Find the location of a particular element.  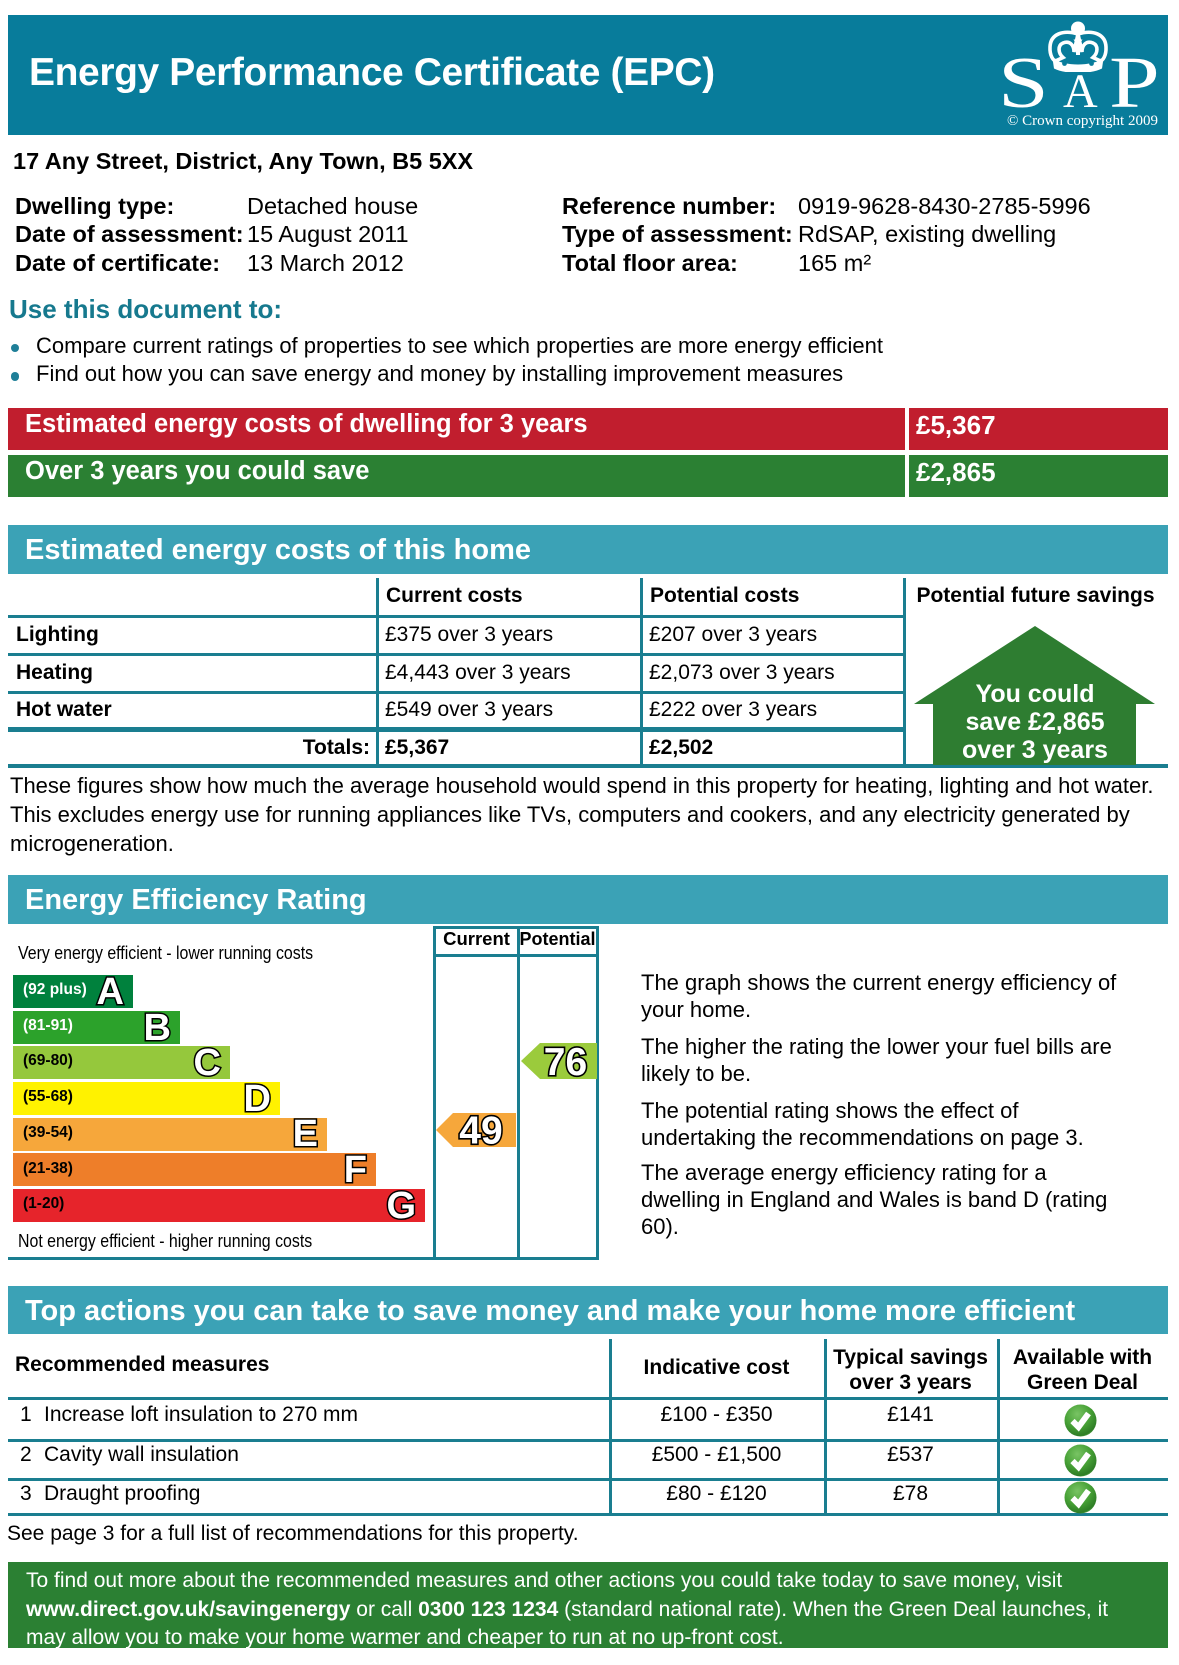

svg-text: A is located at coordinates (110, 992).